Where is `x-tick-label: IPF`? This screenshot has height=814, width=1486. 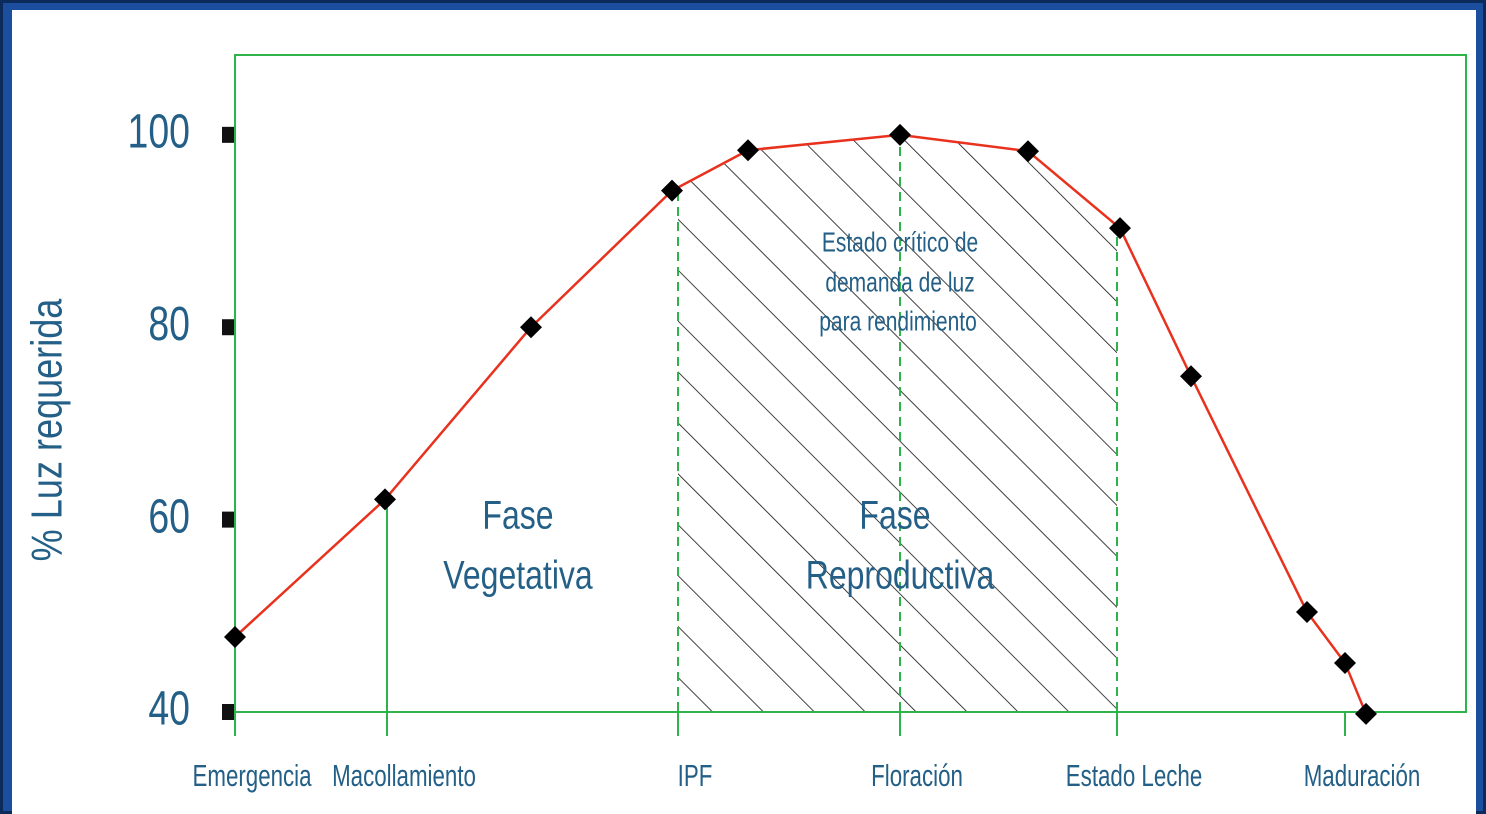 x-tick-label: IPF is located at coordinates (695, 776).